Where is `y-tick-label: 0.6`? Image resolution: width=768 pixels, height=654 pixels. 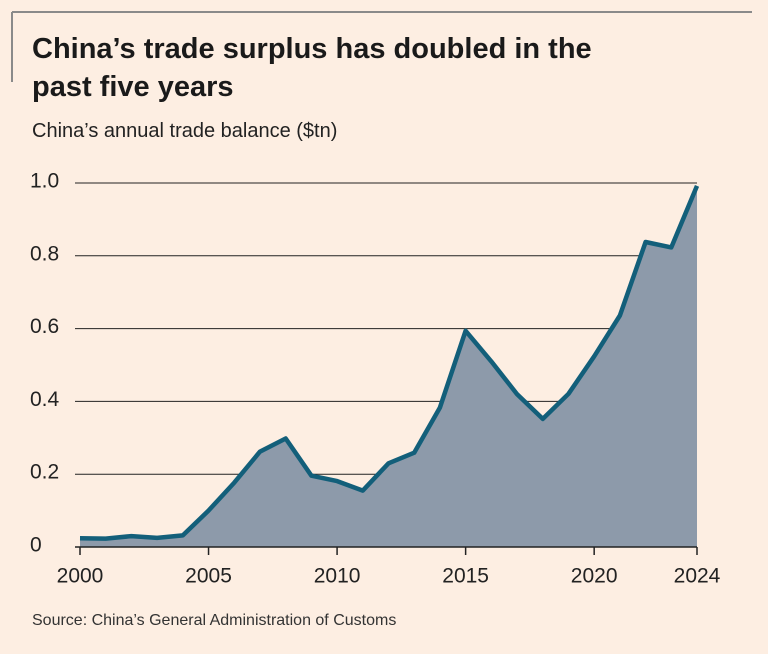 y-tick-label: 0.6 is located at coordinates (44, 326).